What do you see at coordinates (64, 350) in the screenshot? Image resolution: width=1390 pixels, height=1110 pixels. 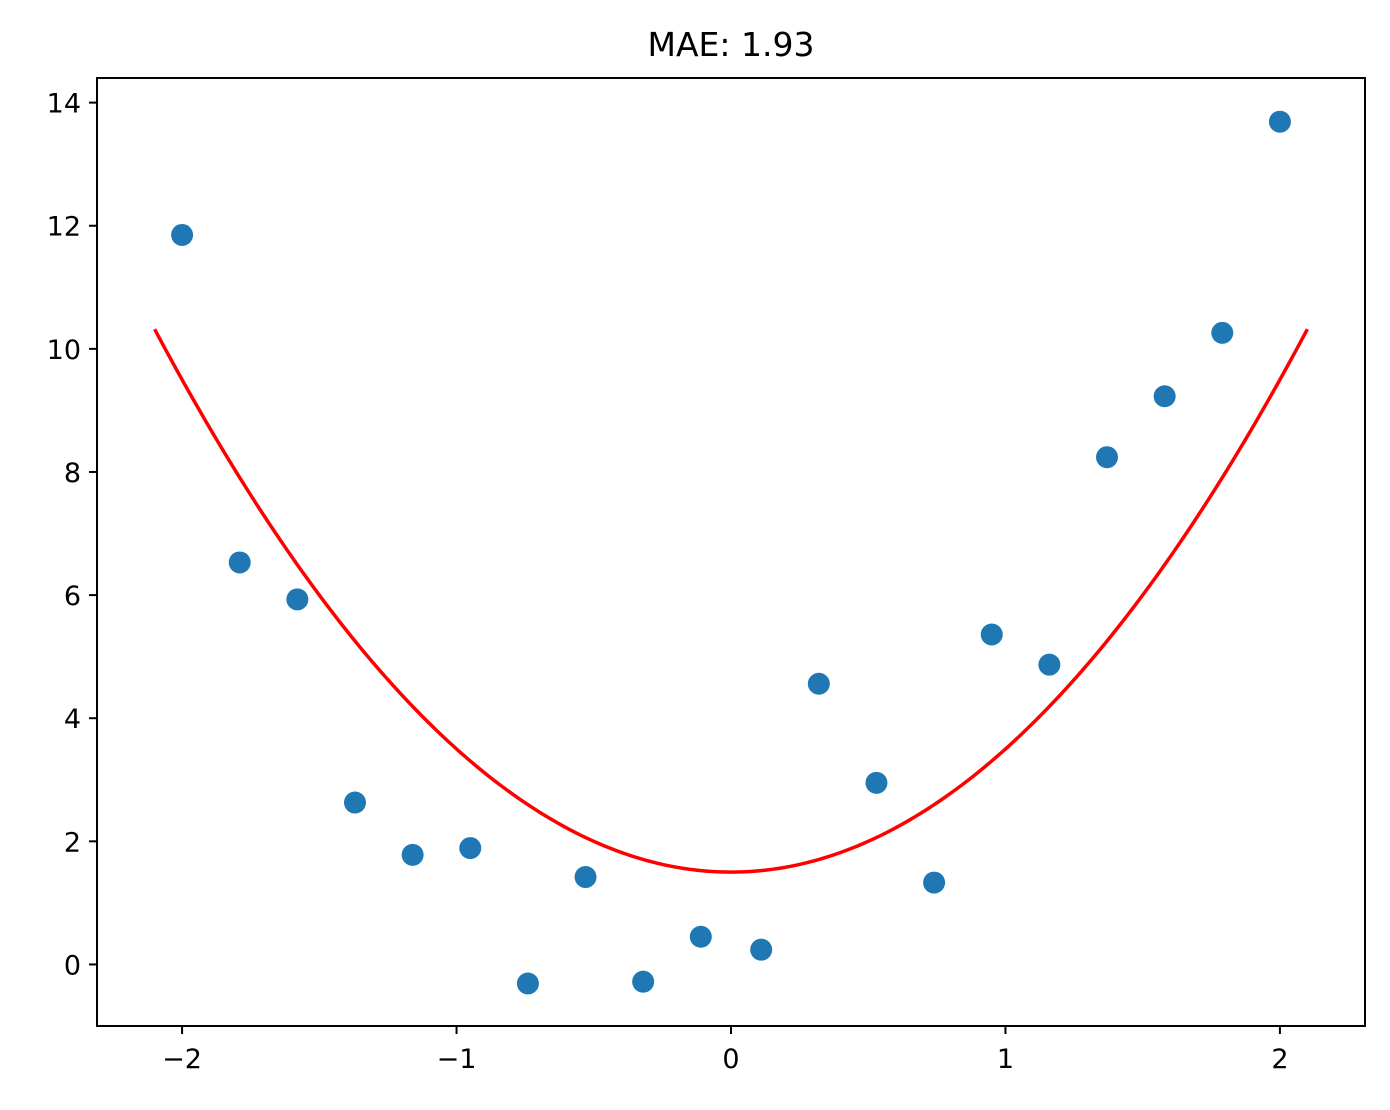 I see `y-tick-label: 10` at bounding box center [64, 350].